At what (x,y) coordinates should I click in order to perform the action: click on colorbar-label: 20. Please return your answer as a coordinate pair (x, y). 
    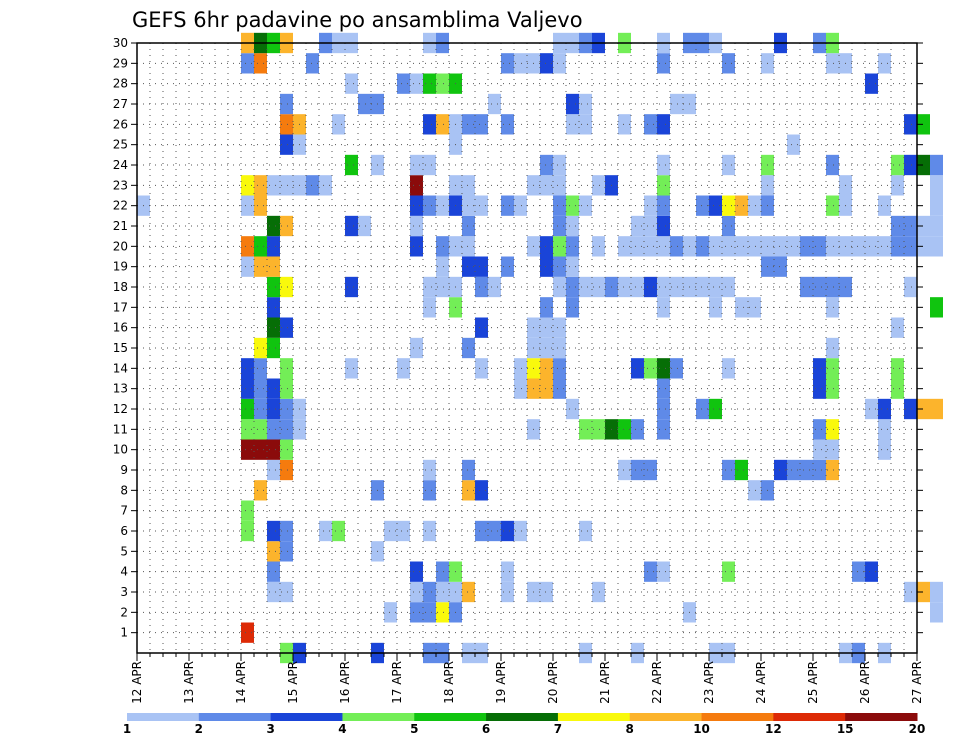
    Looking at the image, I should click on (917, 729).